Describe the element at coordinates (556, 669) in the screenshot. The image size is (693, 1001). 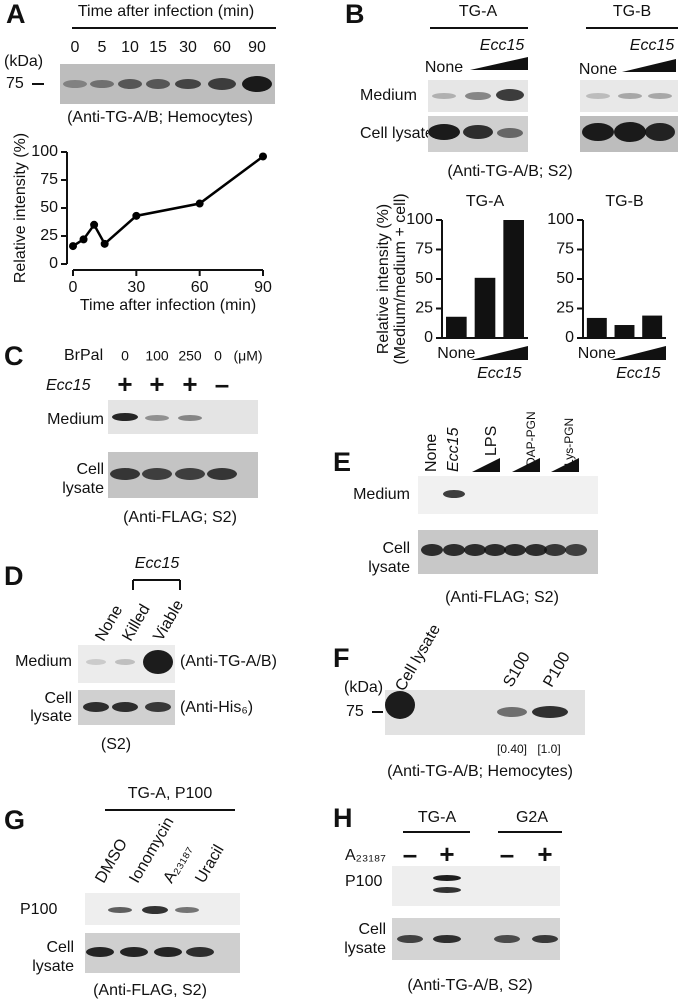
I see `lane-label: P100` at that location.